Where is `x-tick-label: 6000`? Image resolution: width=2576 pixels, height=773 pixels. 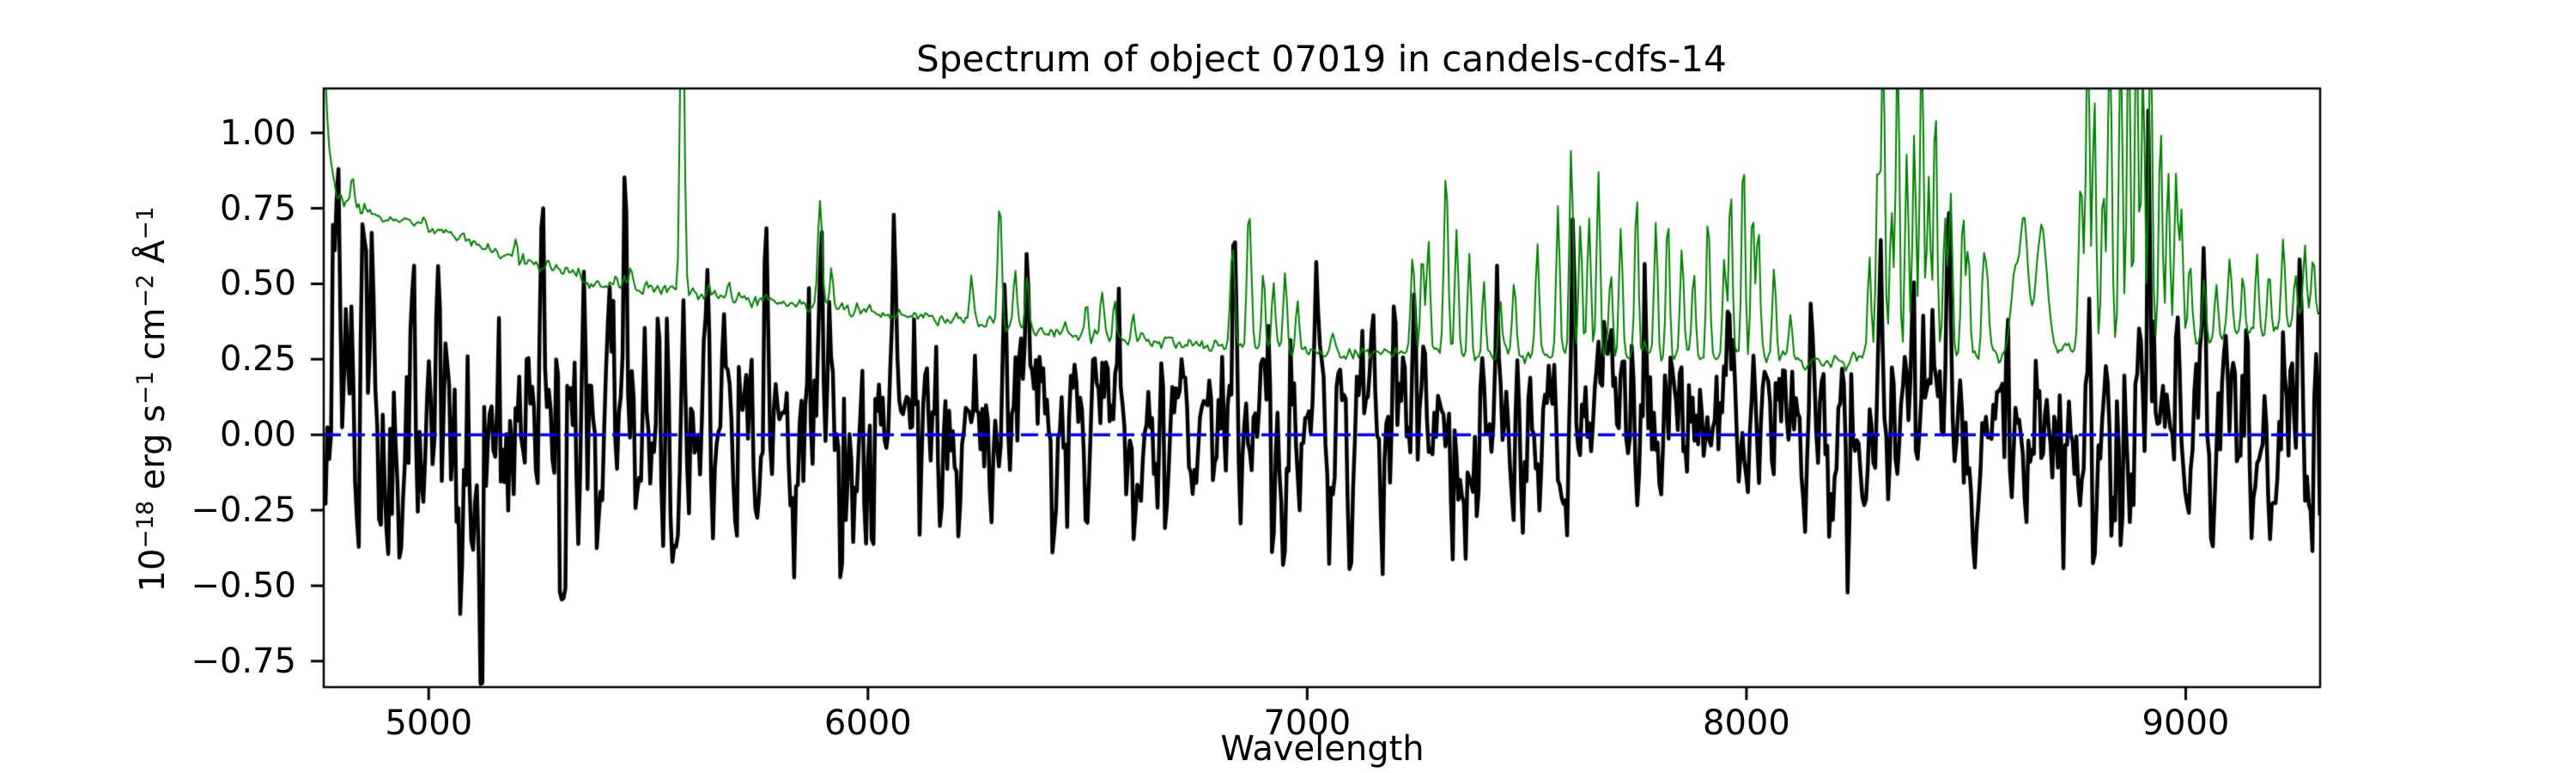 x-tick-label: 6000 is located at coordinates (867, 723).